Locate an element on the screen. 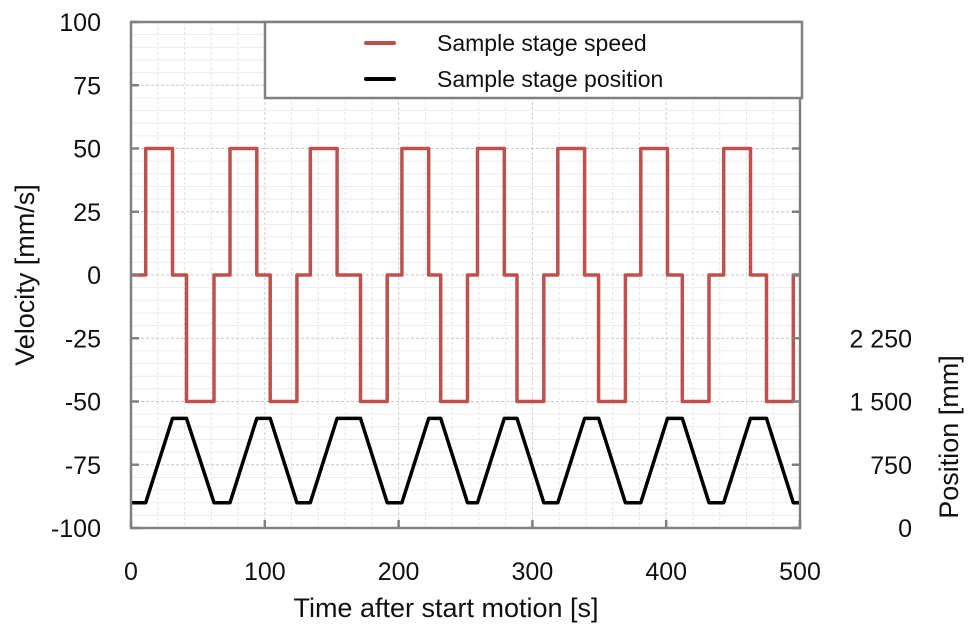  x-tick-label: 400 is located at coordinates (666, 572).